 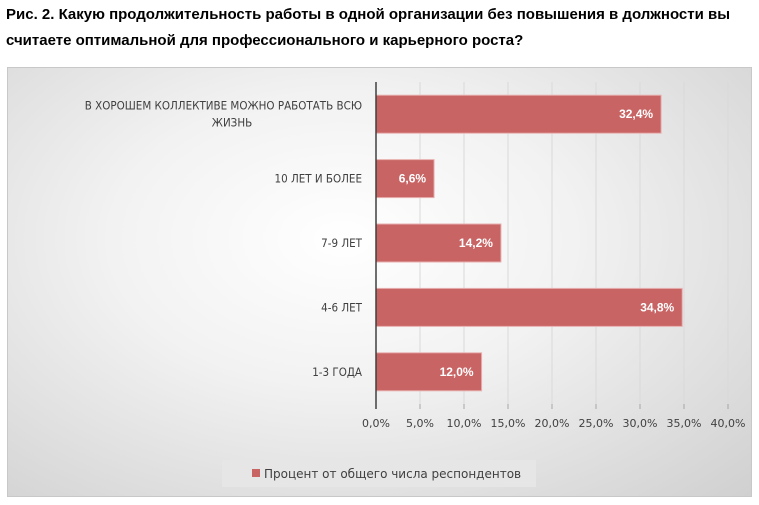 I want to click on data-label: 12,0%, so click(x=457, y=372).